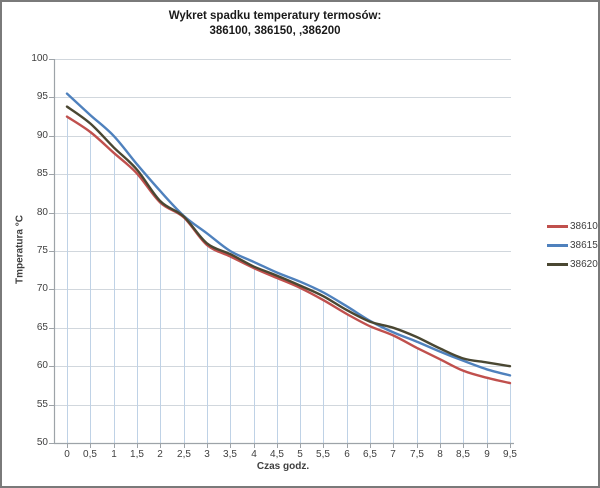  I want to click on y-tick-label: 65, so click(42, 327).